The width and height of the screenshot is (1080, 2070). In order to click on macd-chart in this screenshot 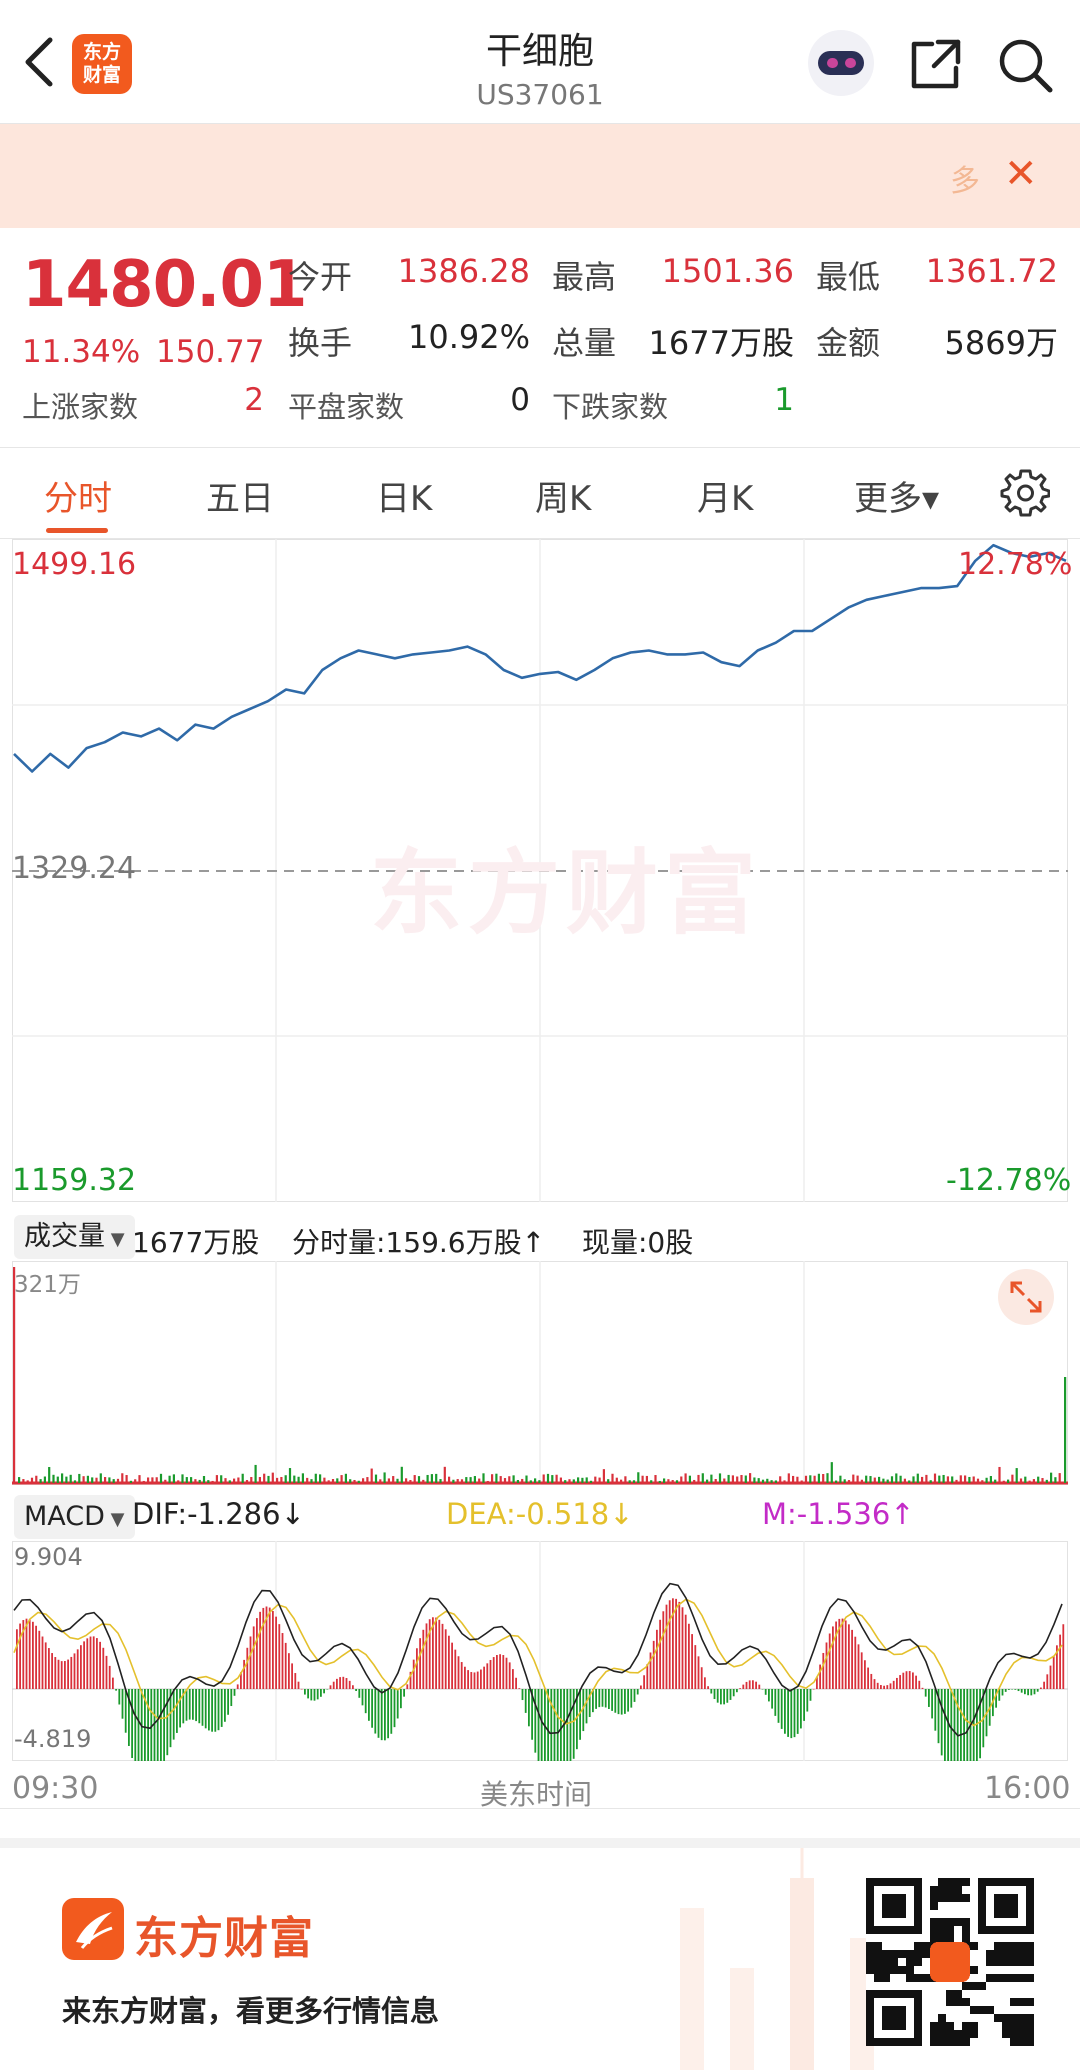, I will do `click(540, 1651)`.